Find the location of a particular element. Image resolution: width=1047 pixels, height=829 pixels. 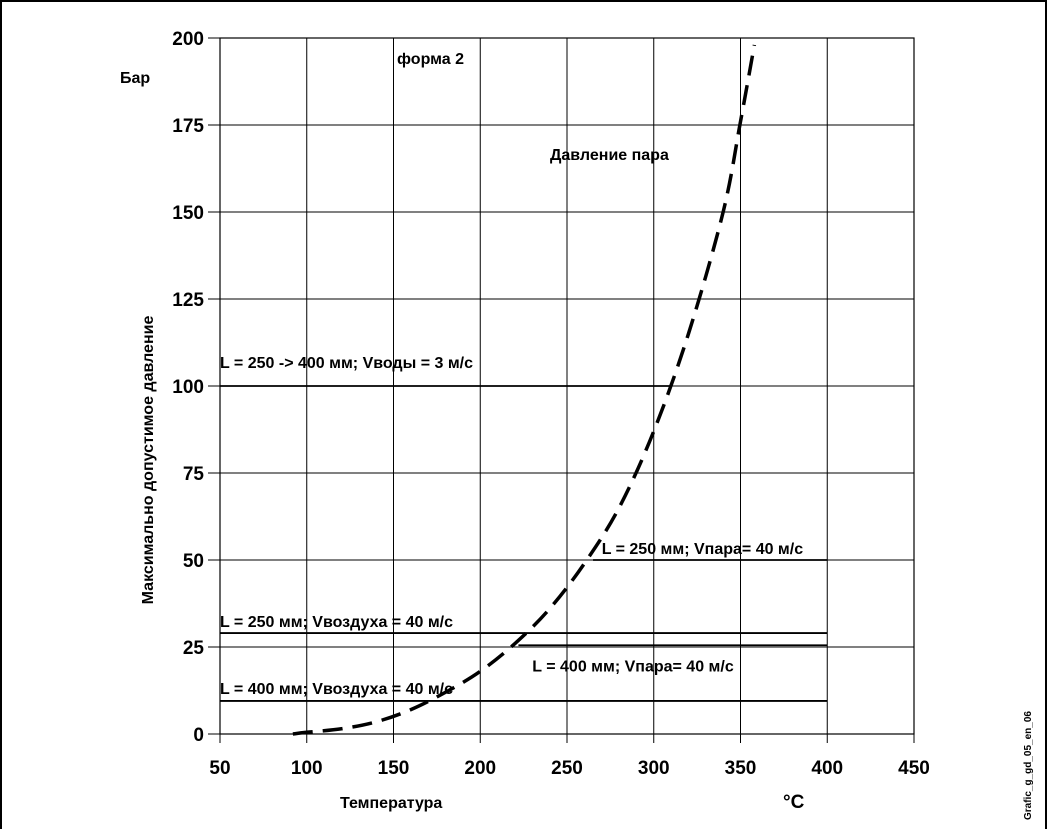

form-annotation: форма 2 is located at coordinates (430, 59).